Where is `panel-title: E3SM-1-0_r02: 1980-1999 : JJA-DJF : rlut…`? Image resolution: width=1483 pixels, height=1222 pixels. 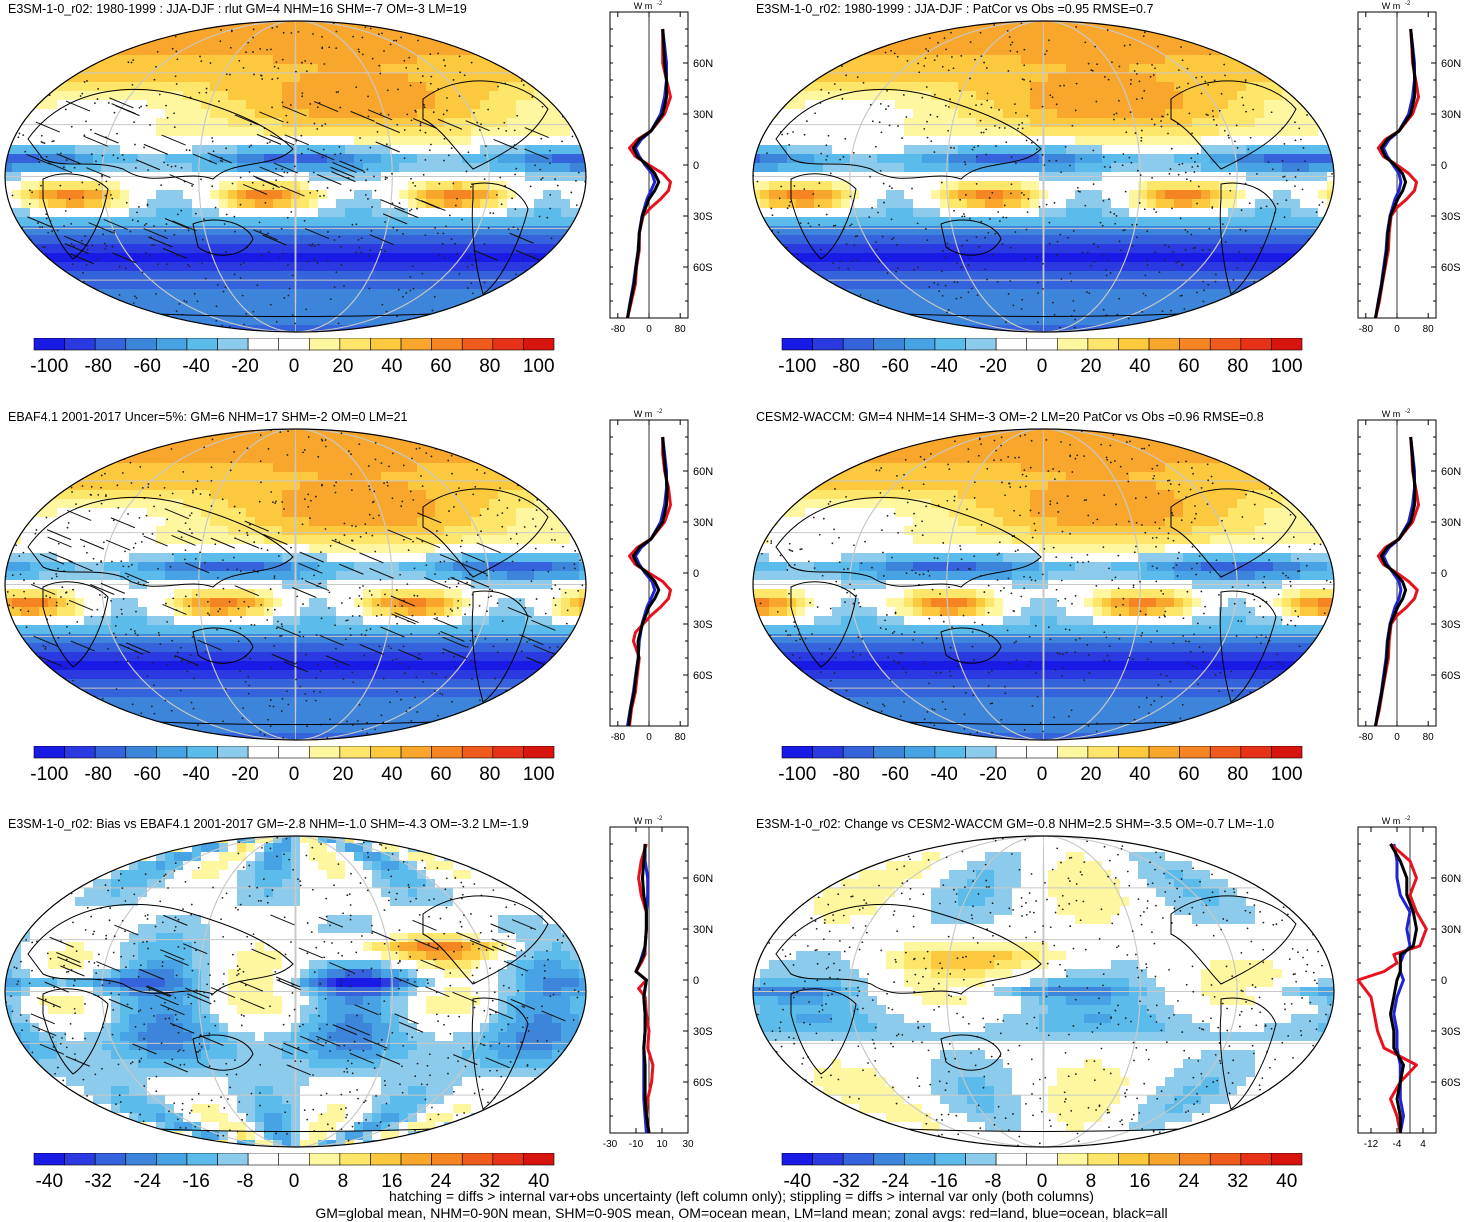 panel-title: E3SM-1-0_r02: 1980-1999 : JJA-DJF : rlut… is located at coordinates (237, 9).